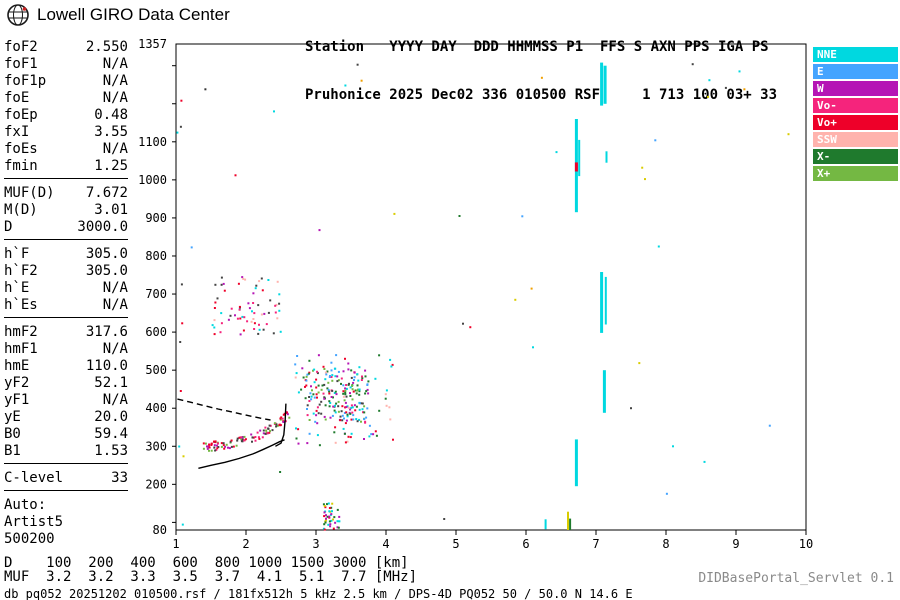  What do you see at coordinates (17, 253) in the screenshot?
I see `param-label: h`F` at bounding box center [17, 253].